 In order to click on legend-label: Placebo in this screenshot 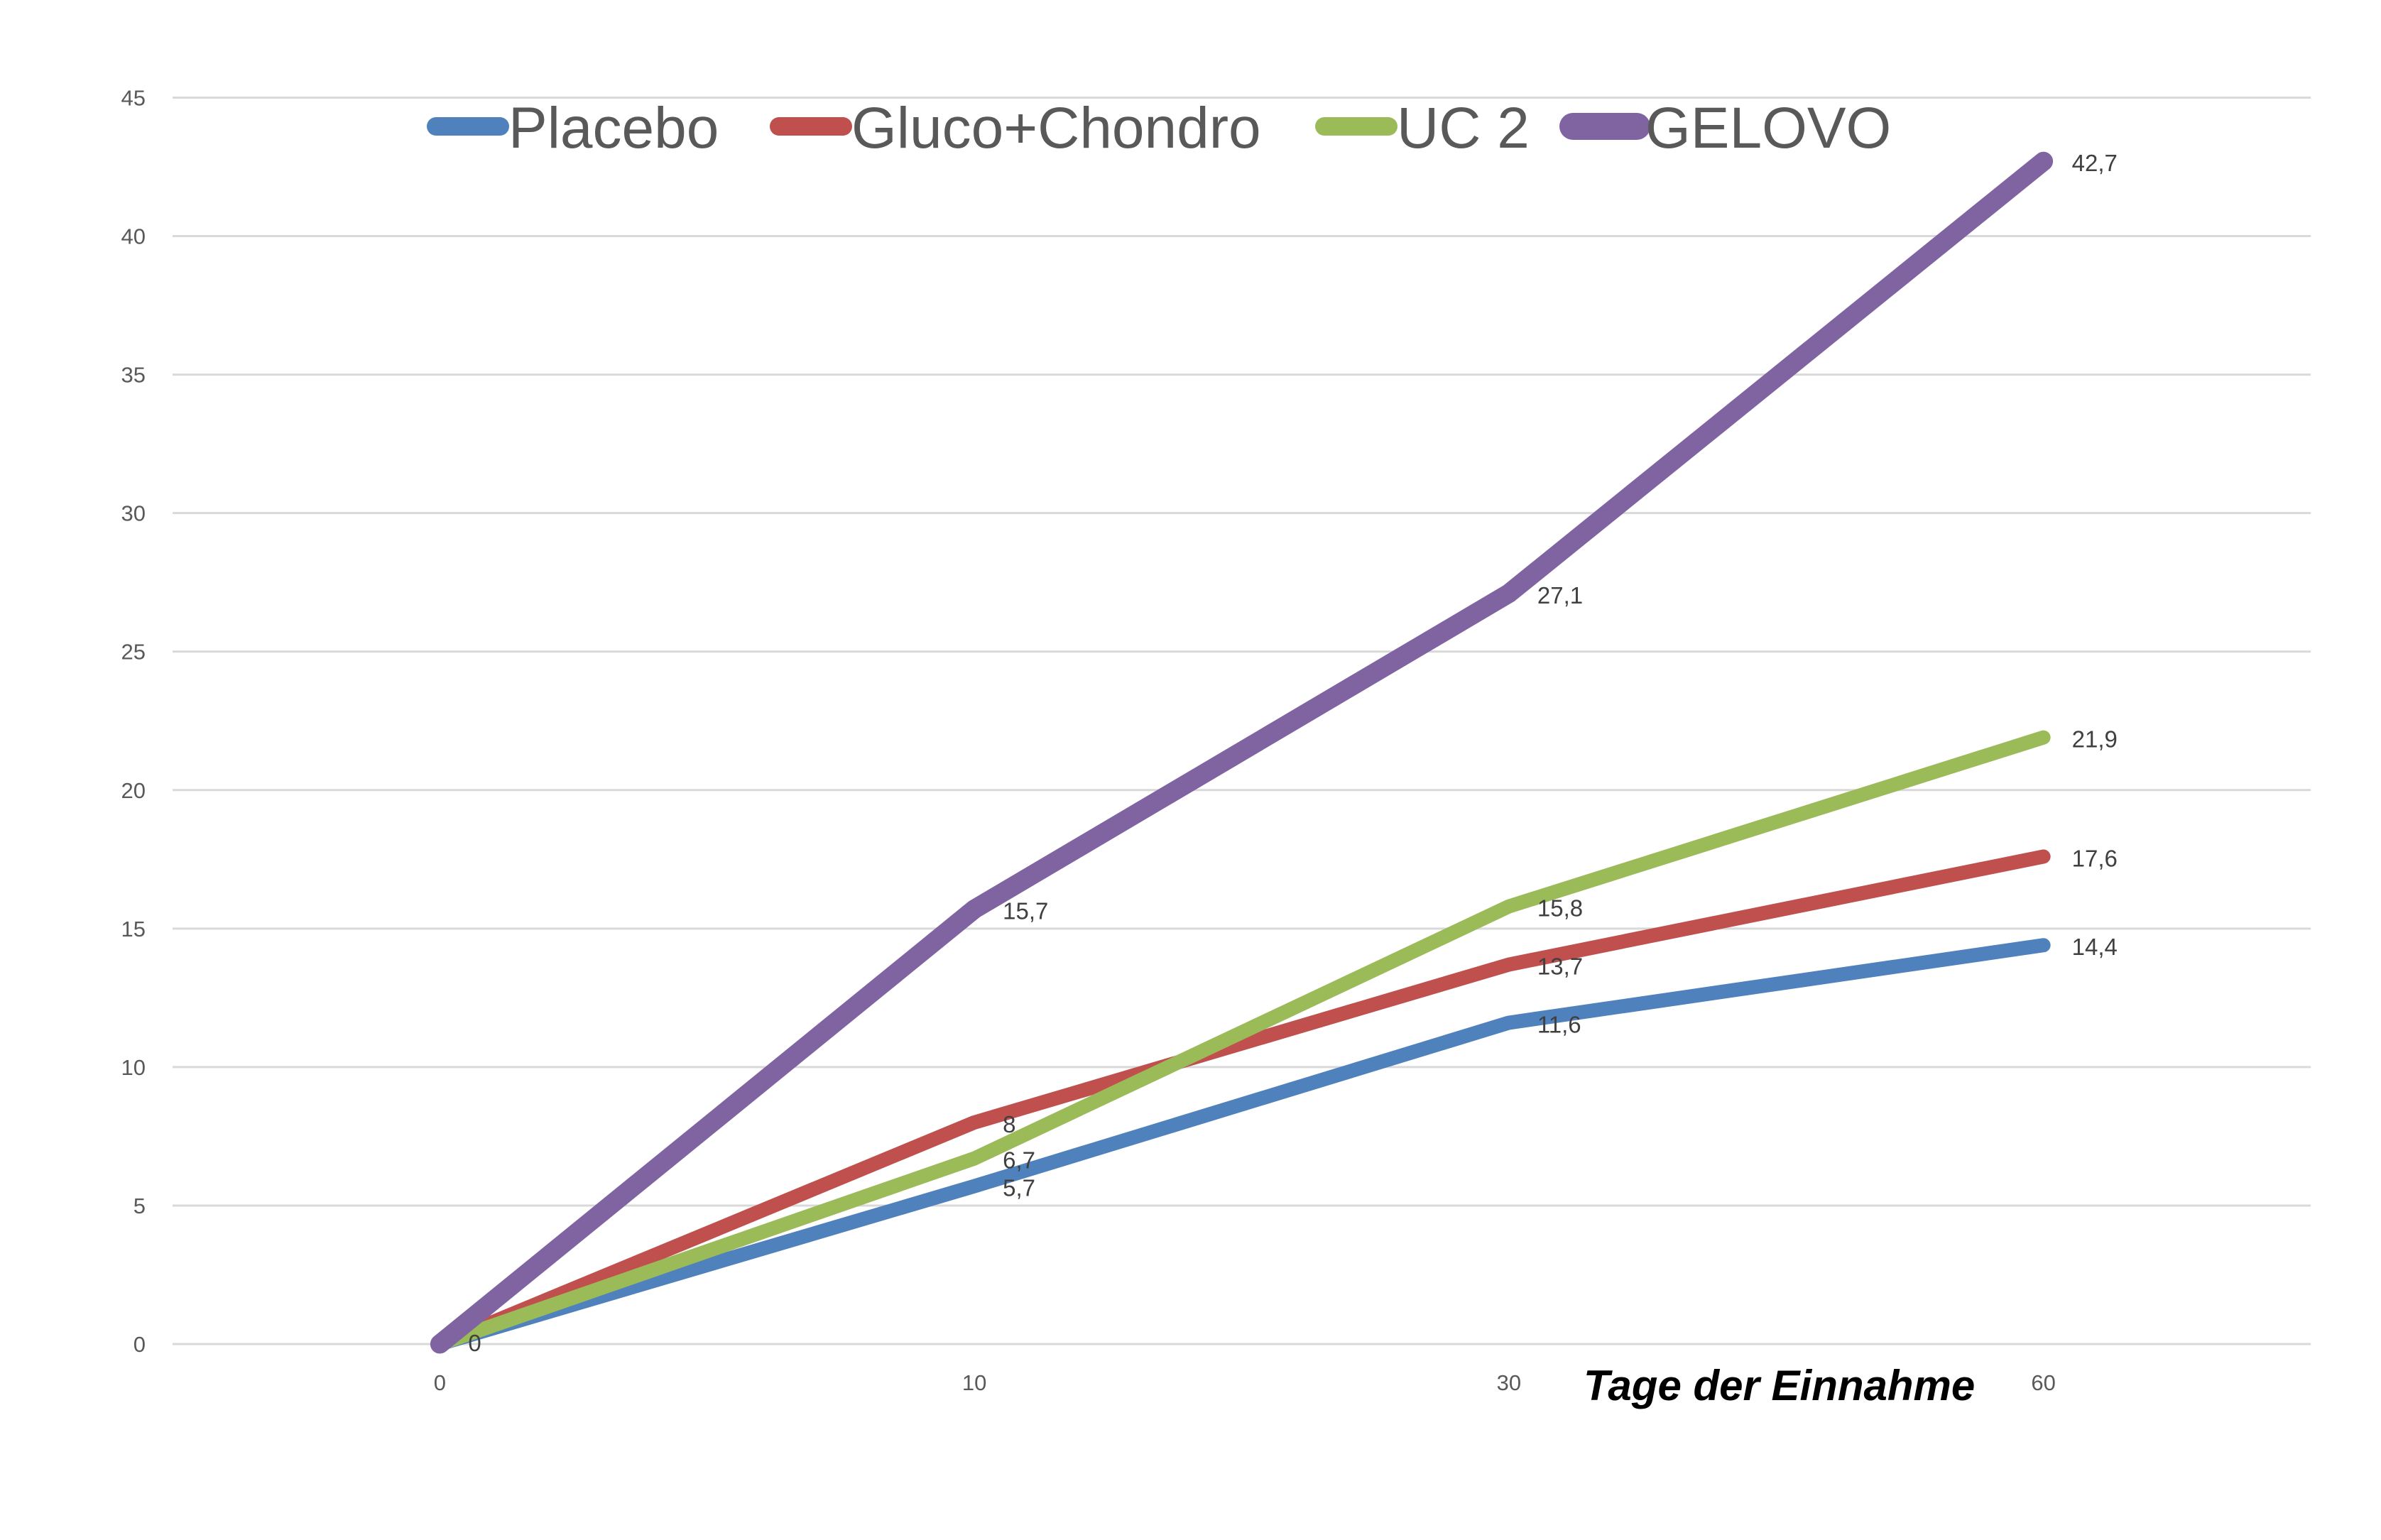, I will do `click(614, 128)`.